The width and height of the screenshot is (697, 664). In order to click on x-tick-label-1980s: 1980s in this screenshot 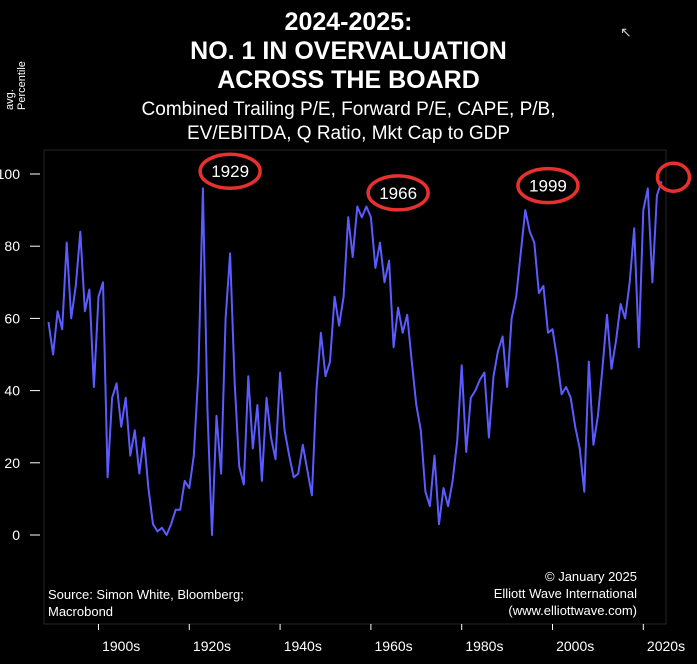, I will do `click(484, 646)`.